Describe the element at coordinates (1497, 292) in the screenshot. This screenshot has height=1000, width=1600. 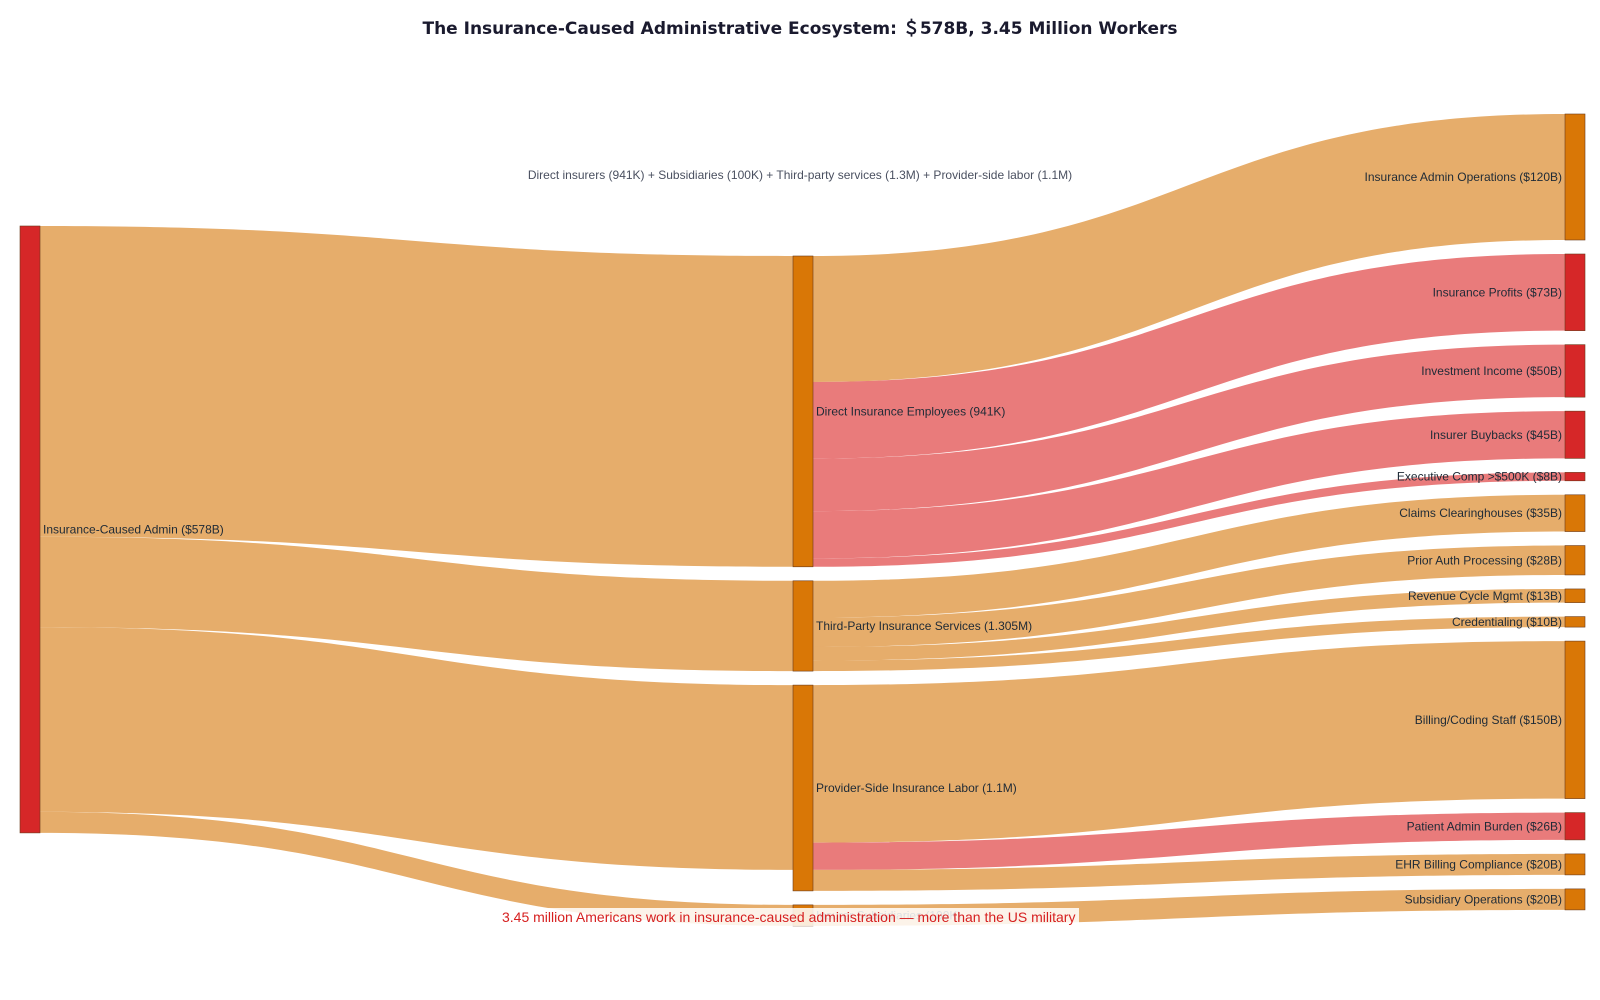
I see `node-label-profits: Insurance Profits ($73B)` at that location.